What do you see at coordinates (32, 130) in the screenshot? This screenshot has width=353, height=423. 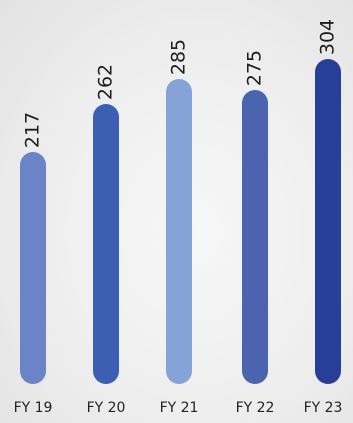 I see `value-label-text: 217` at bounding box center [32, 130].